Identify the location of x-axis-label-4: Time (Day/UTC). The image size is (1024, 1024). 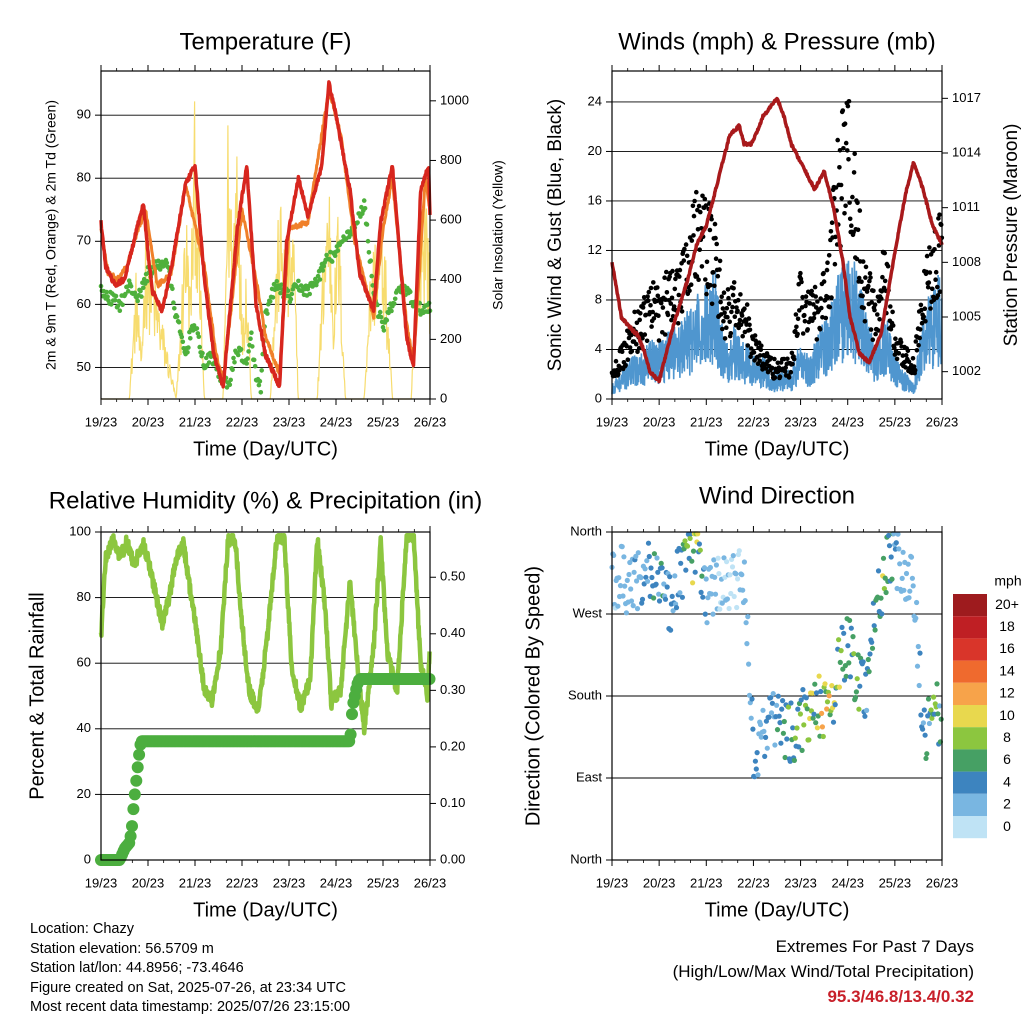
(777, 910).